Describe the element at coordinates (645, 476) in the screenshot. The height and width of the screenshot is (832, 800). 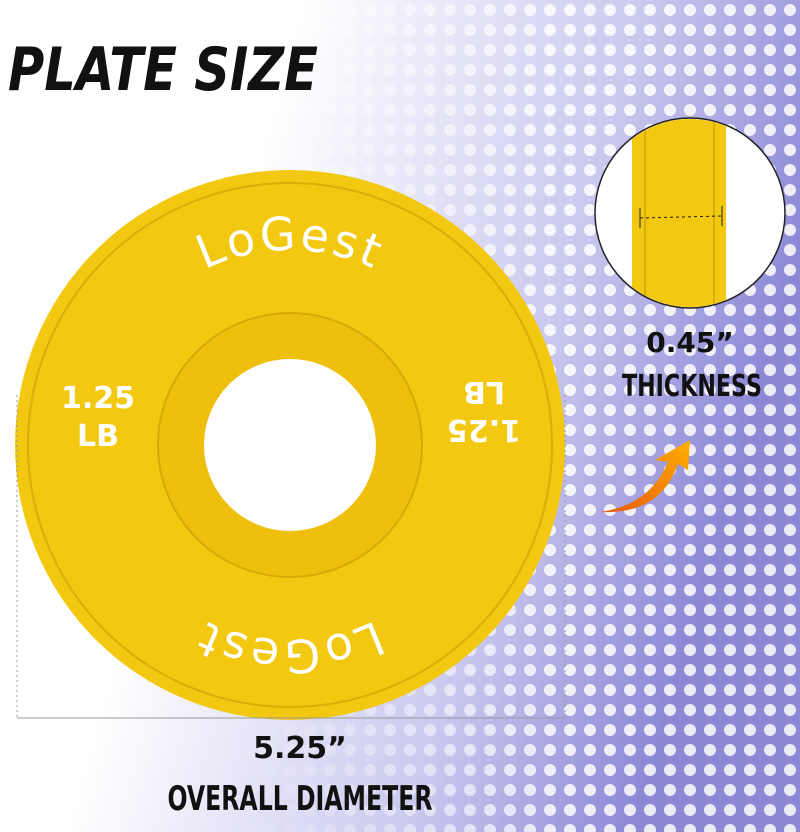
I see `arrow` at that location.